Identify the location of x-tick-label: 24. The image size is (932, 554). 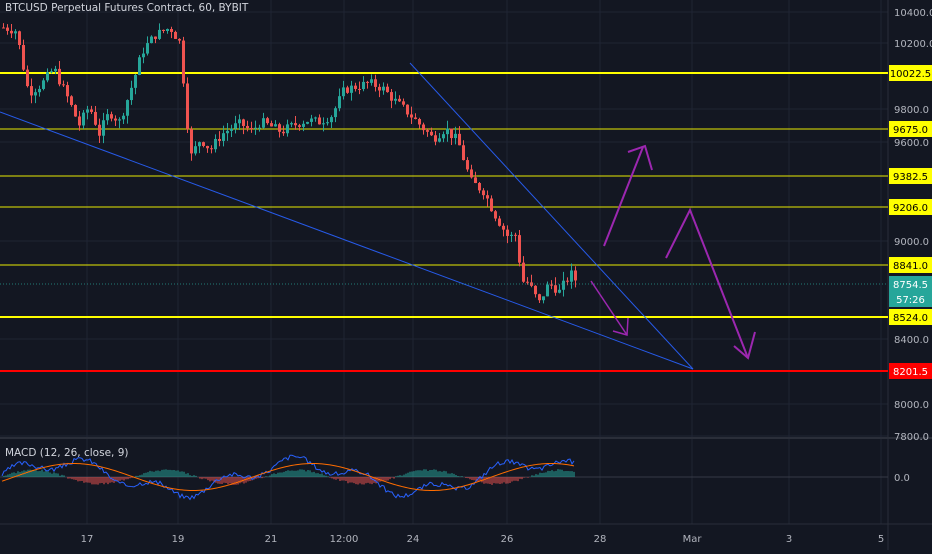
(413, 539).